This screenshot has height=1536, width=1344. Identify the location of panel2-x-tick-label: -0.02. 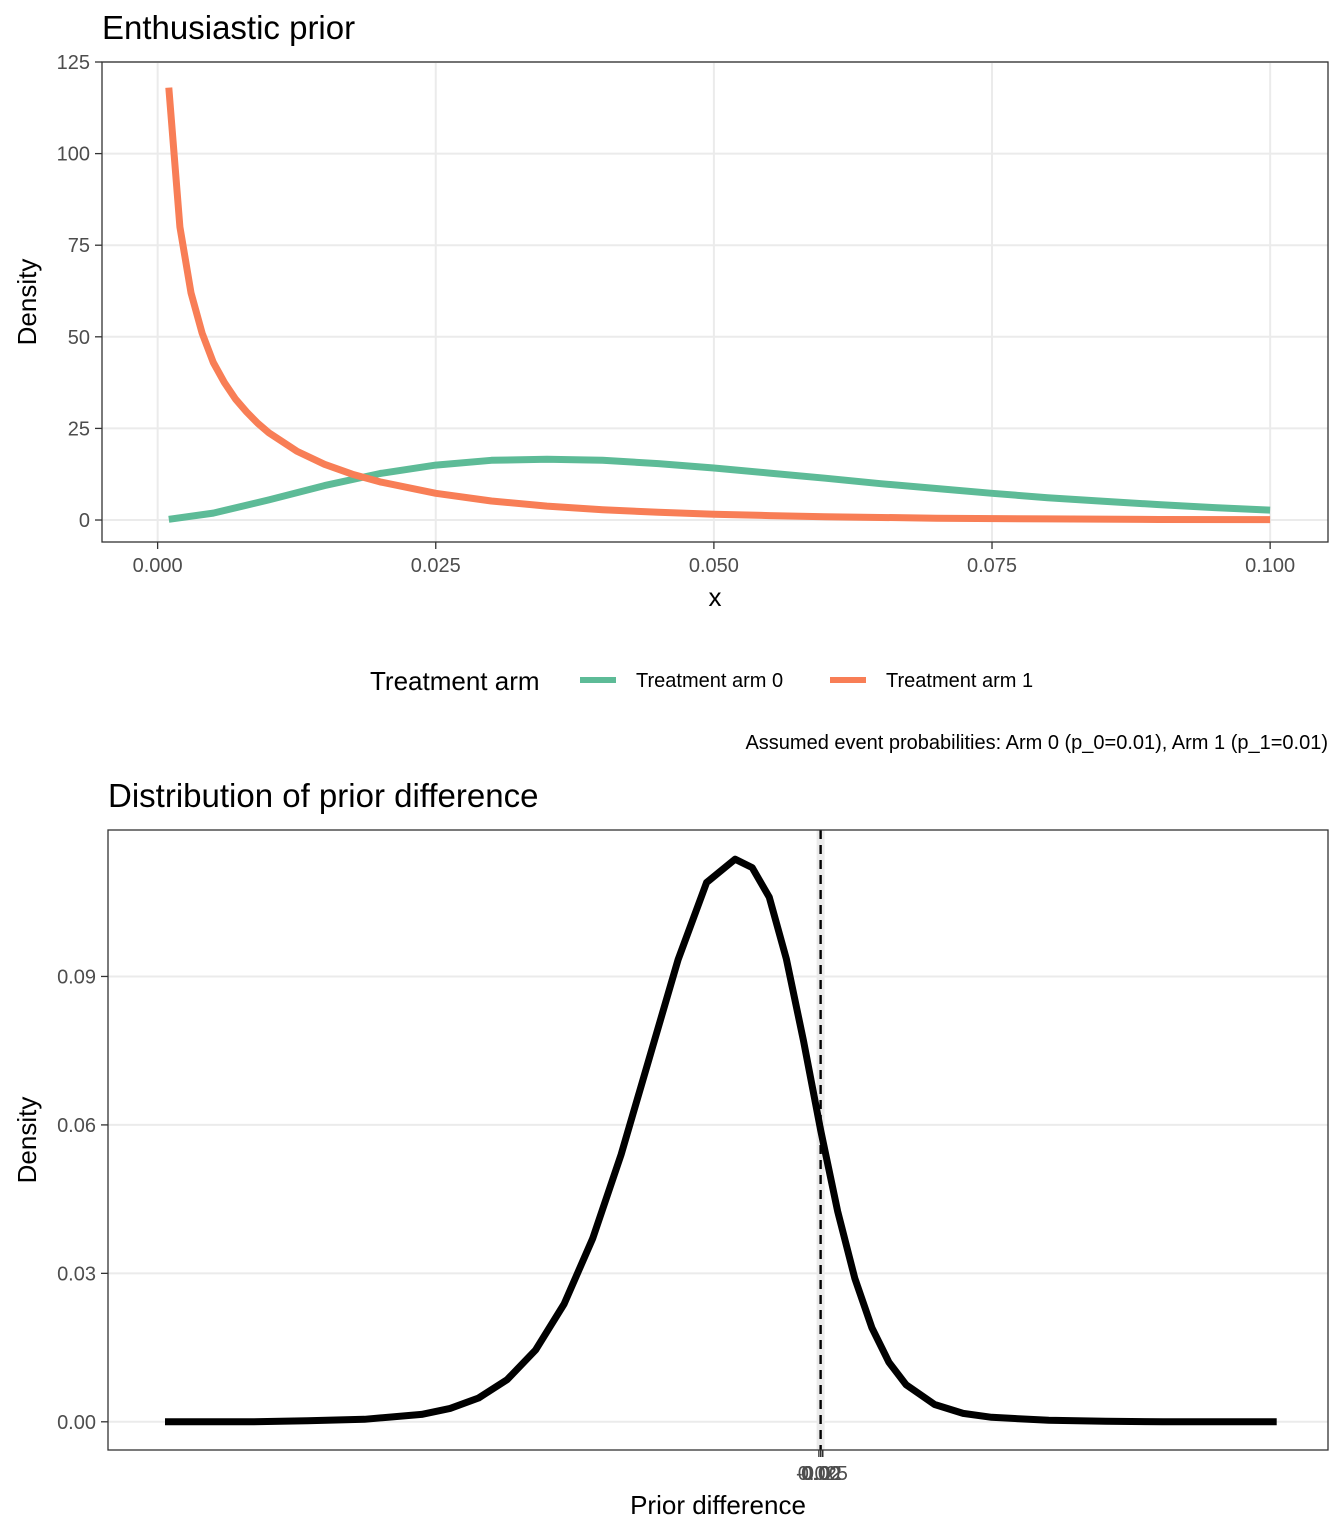
(819, 1474).